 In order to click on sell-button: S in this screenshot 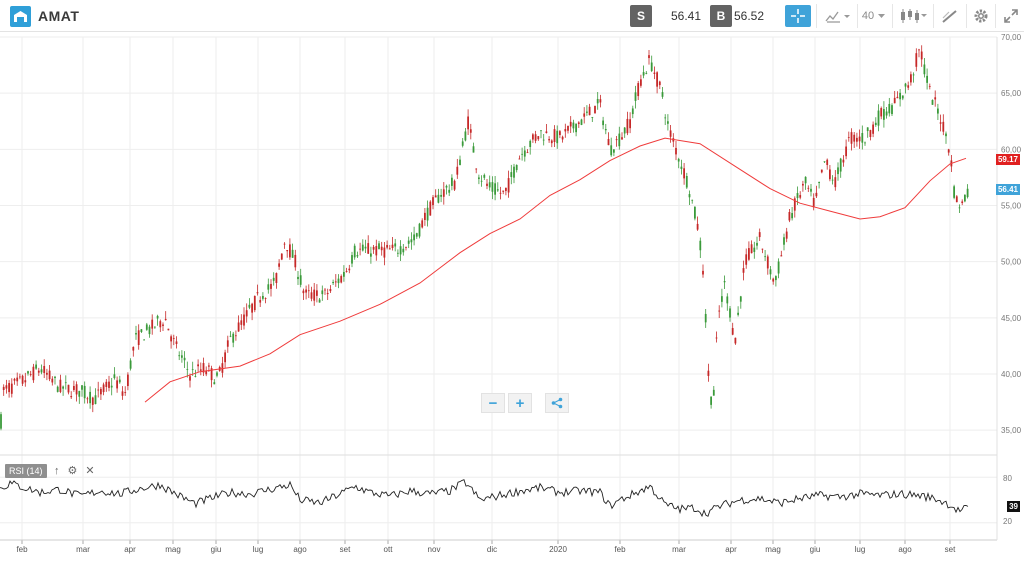, I will do `click(641, 16)`.